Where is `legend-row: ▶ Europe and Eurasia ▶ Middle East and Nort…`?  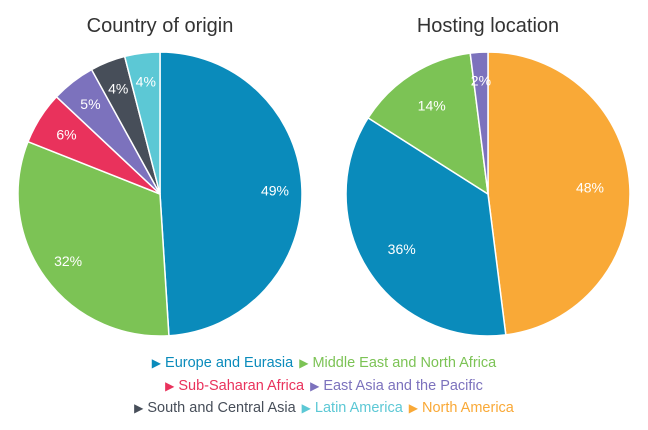
legend-row: ▶ Europe and Eurasia ▶ Middle East and Nort… is located at coordinates (324, 363).